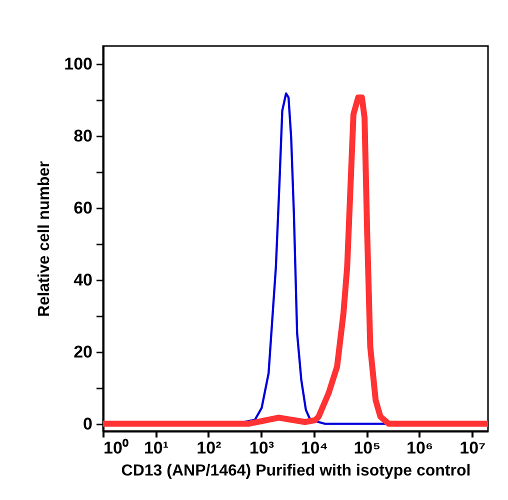 This screenshot has height=500, width=508. Describe the element at coordinates (45, 239) in the screenshot. I see `y-axis-title: Relative cell number` at that location.